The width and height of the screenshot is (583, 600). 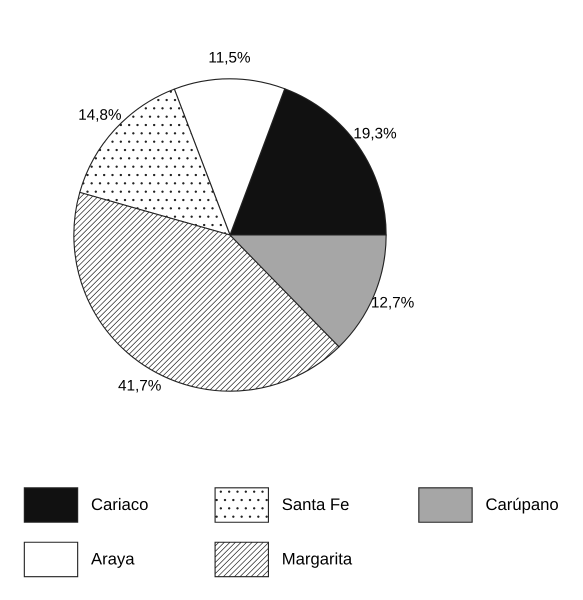 What do you see at coordinates (317, 560) in the screenshot?
I see `legend-label: Margarita` at bounding box center [317, 560].